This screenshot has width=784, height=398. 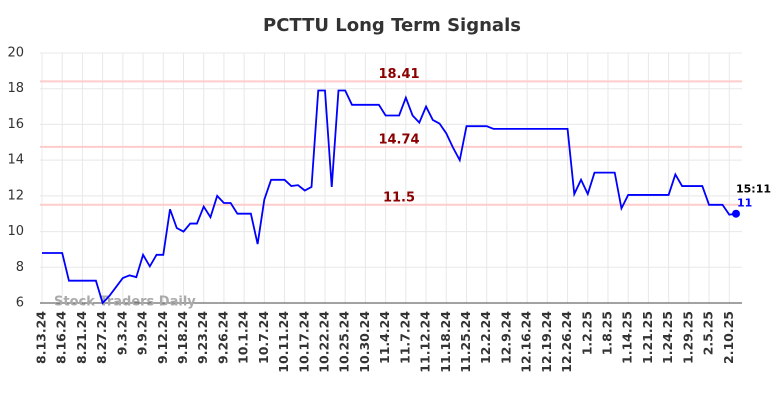 I want to click on watermark: Stock Traders Daily, so click(x=125, y=302).